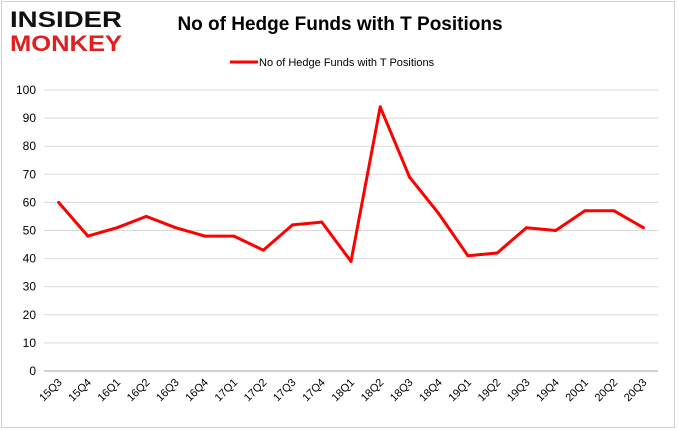 The height and width of the screenshot is (431, 678). What do you see at coordinates (32, 371) in the screenshot?
I see `y-tick-label: 0` at bounding box center [32, 371].